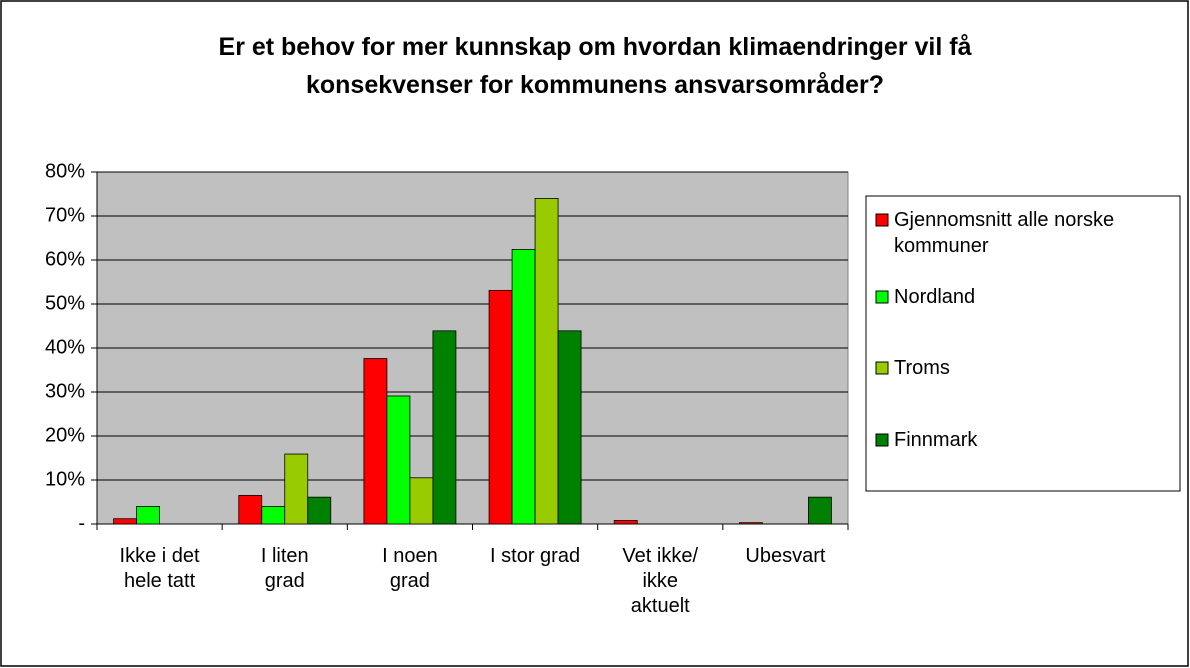 This screenshot has width=1190, height=668. I want to click on x-tick-label-box: Ubesvart, so click(785, 556).